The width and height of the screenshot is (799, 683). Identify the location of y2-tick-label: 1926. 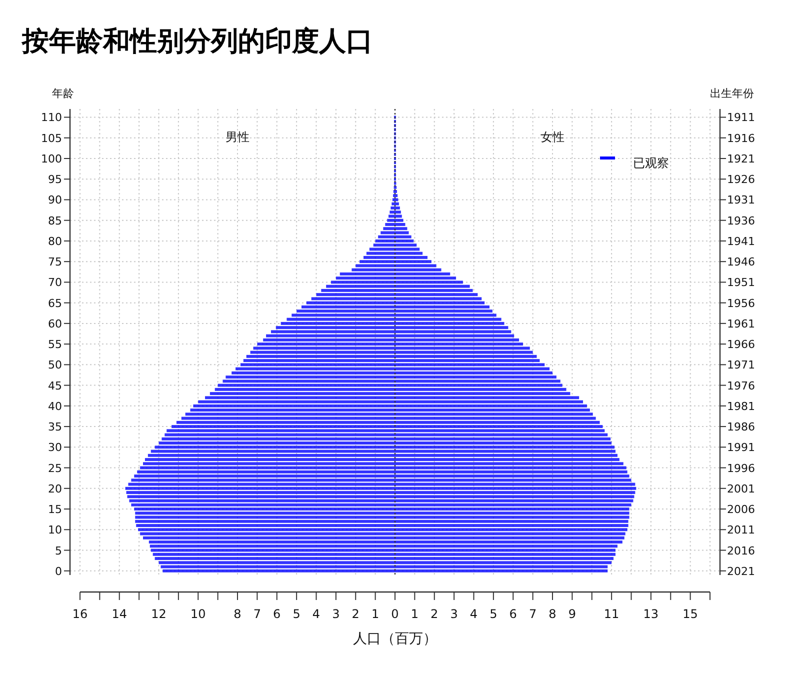
(741, 179).